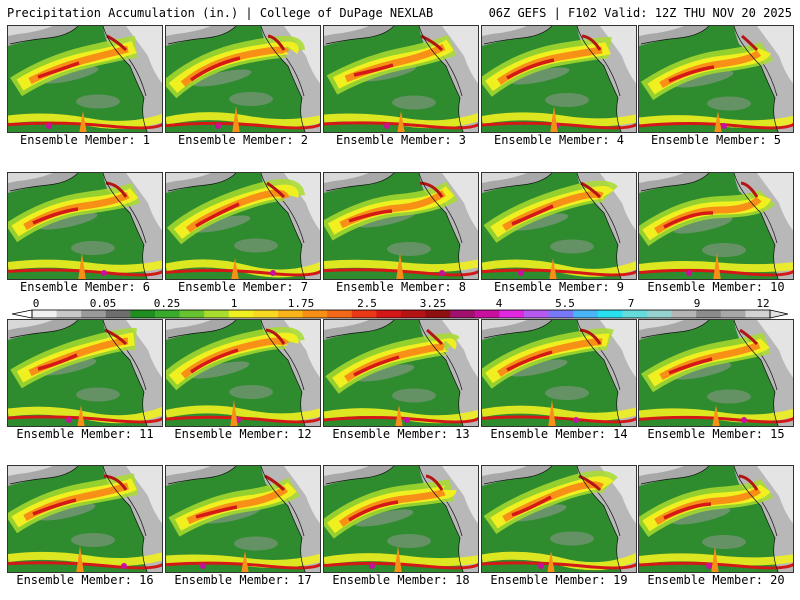  Describe the element at coordinates (243, 580) in the screenshot. I see `ensemble-member-label: Ensemble Member: 17` at that location.